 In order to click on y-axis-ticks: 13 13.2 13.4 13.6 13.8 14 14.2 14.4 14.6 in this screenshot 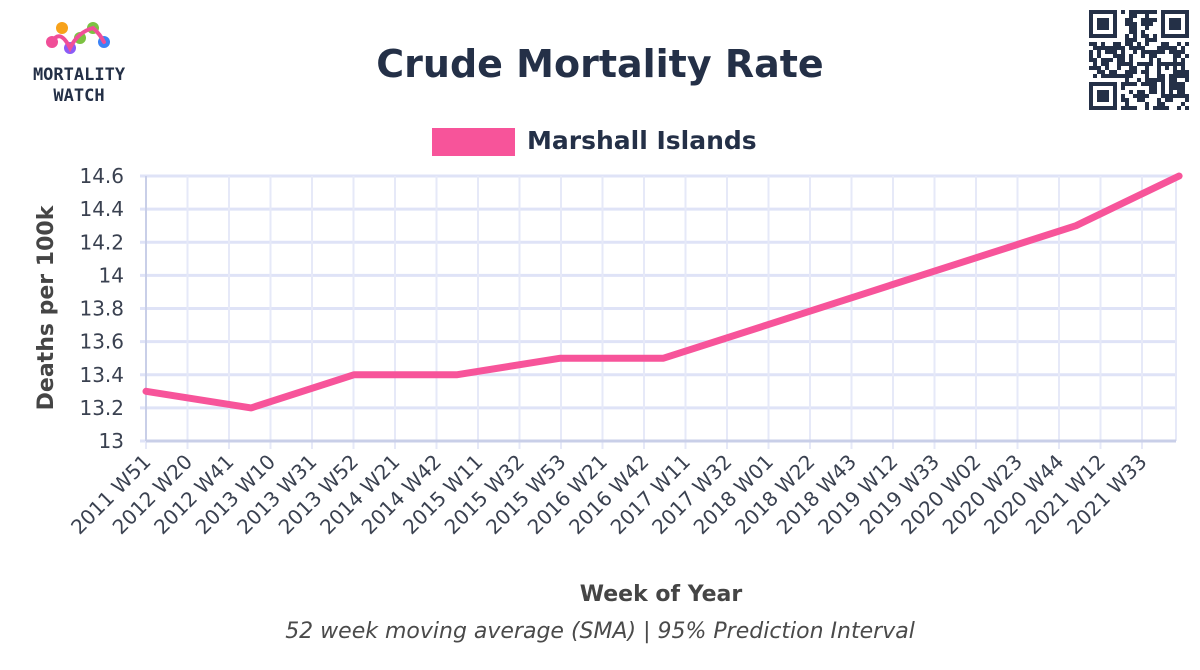, I will do `click(101, 308)`.